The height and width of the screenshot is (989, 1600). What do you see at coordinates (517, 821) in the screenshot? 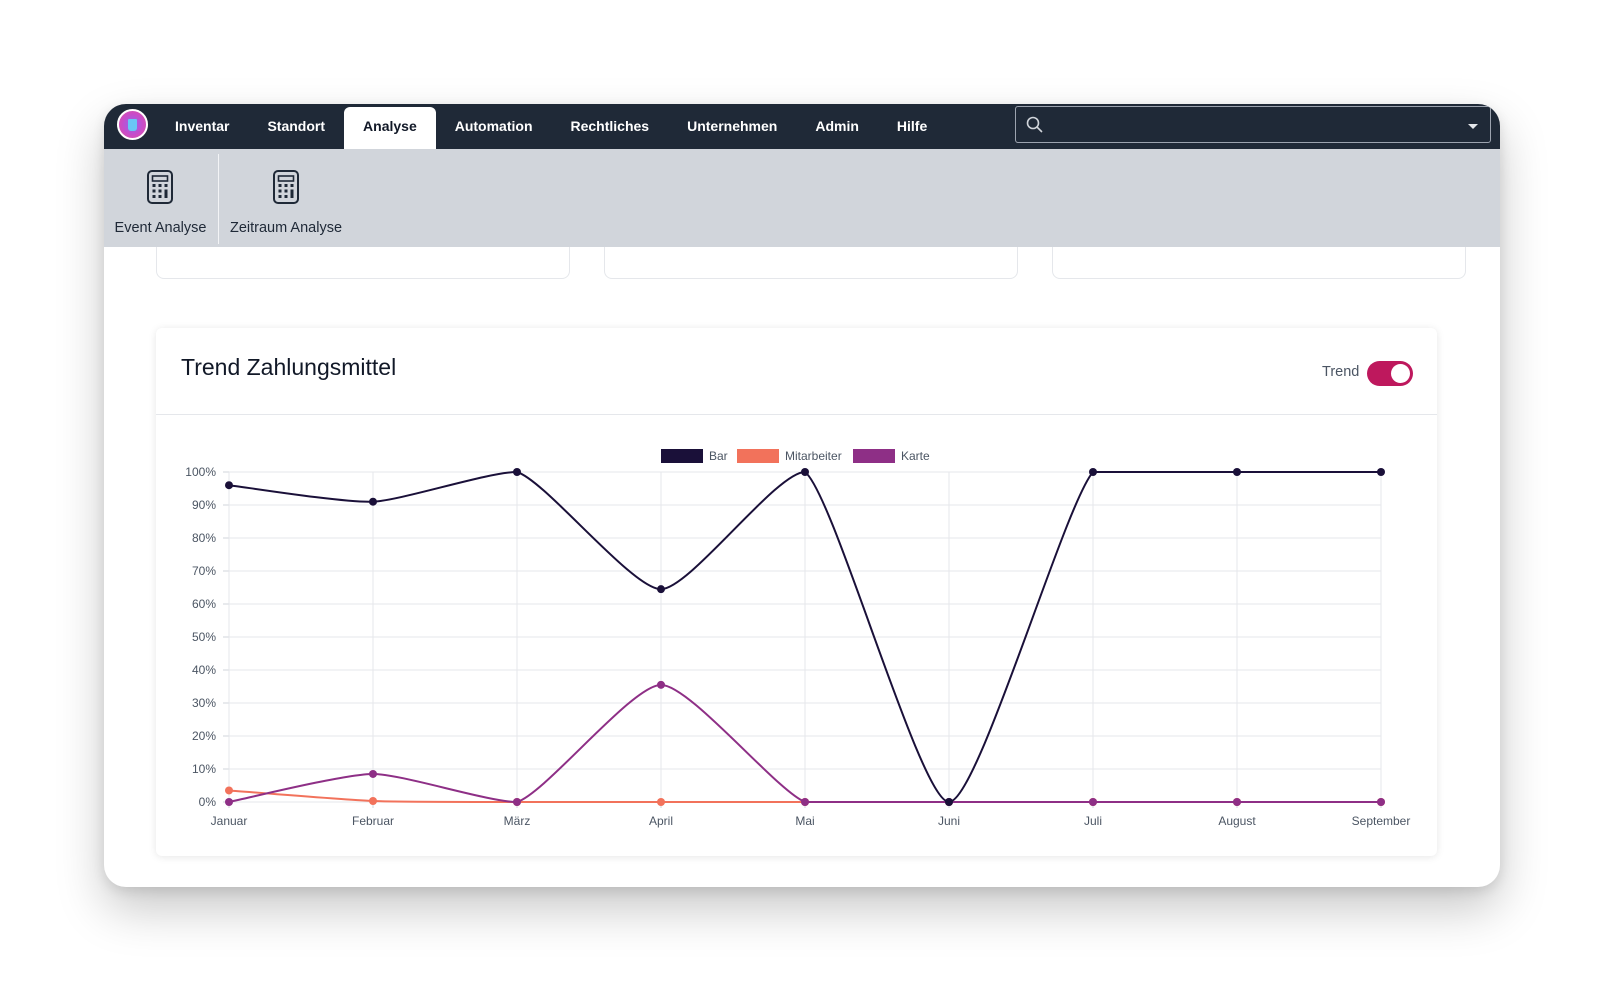
I see `x-tick-label: März` at bounding box center [517, 821].